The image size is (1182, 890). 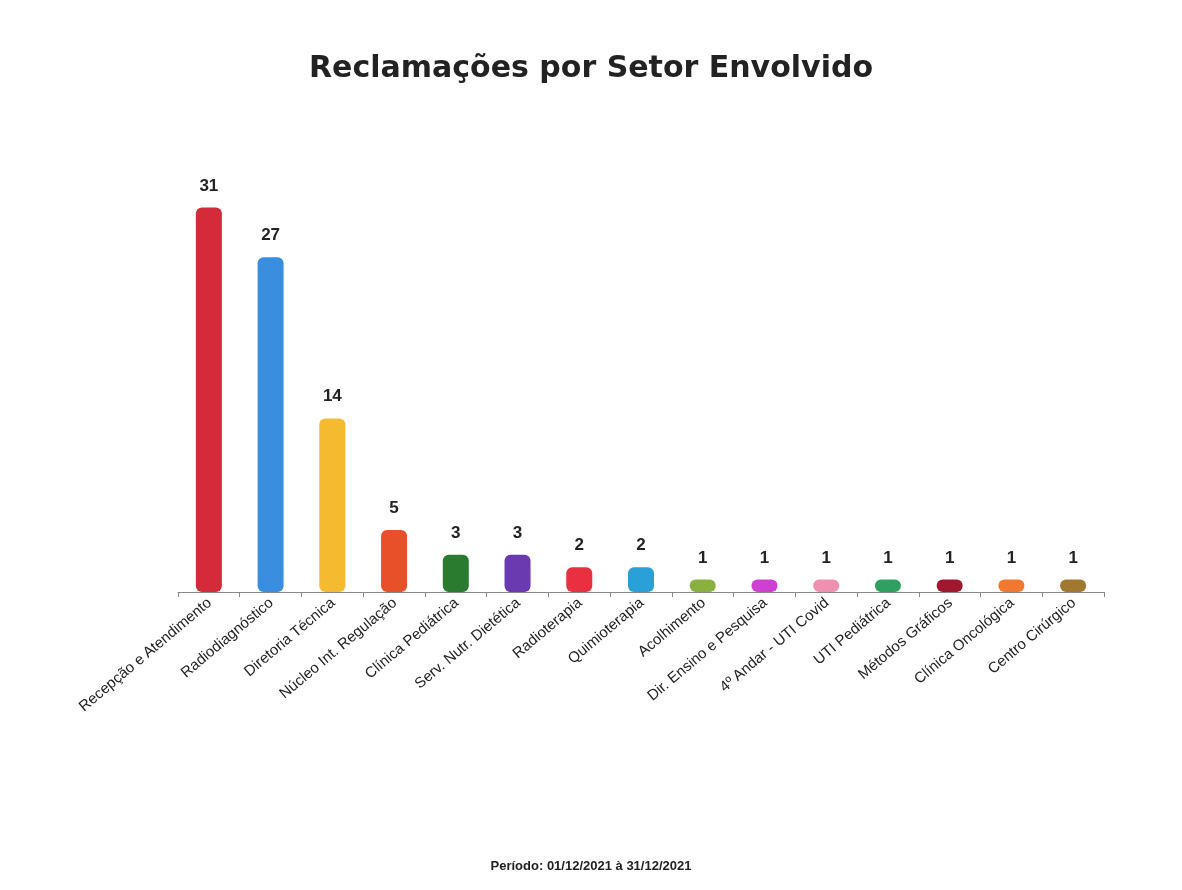 What do you see at coordinates (591, 66) in the screenshot?
I see `chart-title: Reclamações por Setor Envolvido` at bounding box center [591, 66].